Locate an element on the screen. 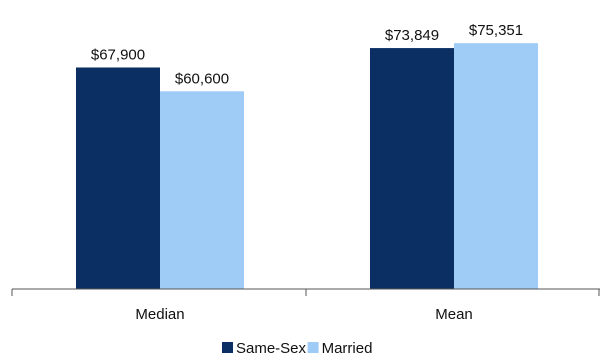 The image size is (600, 360). category-labels-group: Median Mean is located at coordinates (303, 314).